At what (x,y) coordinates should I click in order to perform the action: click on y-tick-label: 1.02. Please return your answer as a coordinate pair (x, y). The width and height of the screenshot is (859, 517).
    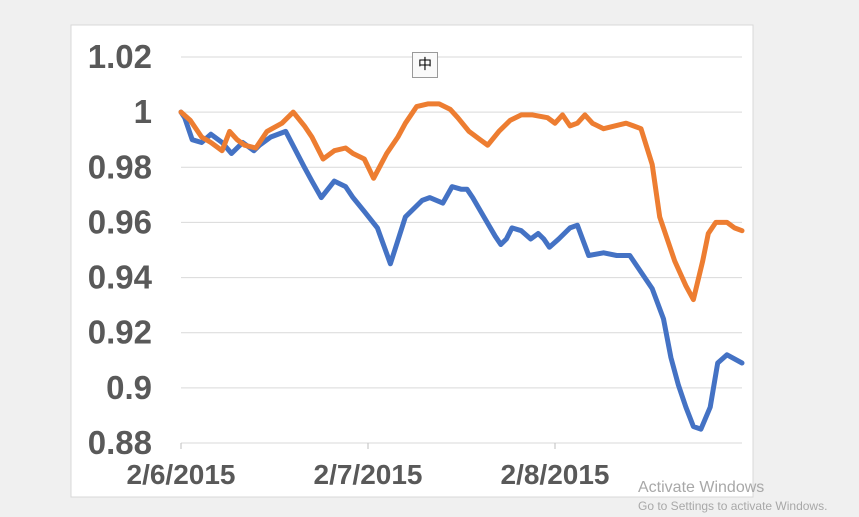
    Looking at the image, I should click on (120, 56).